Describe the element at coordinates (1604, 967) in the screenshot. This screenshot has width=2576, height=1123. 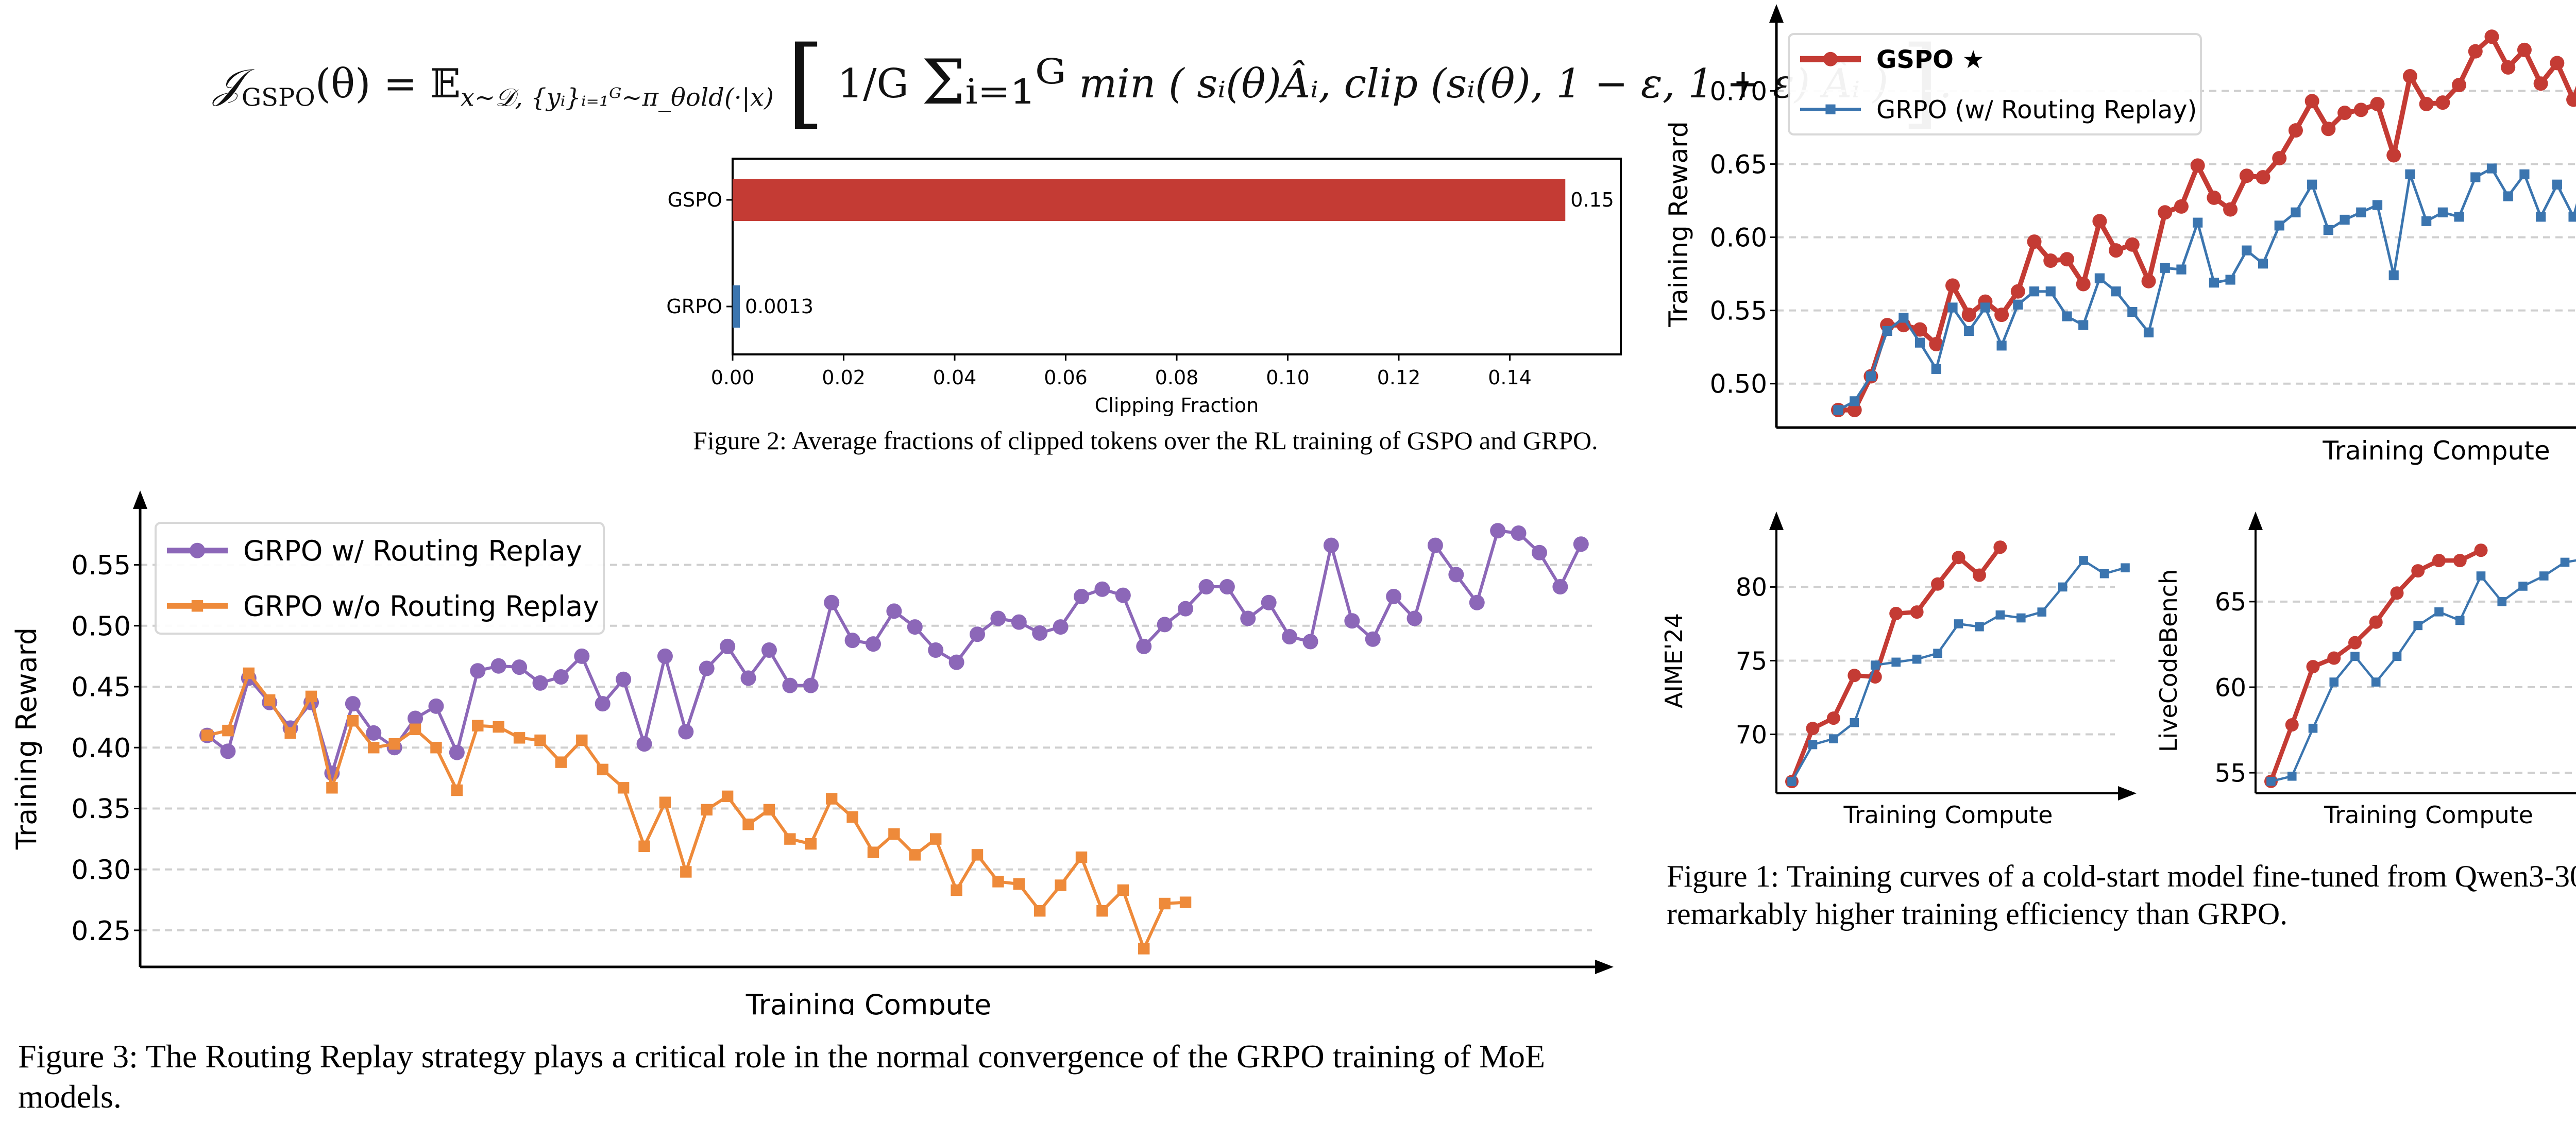
I see `x-axis-arrow-icon` at that location.